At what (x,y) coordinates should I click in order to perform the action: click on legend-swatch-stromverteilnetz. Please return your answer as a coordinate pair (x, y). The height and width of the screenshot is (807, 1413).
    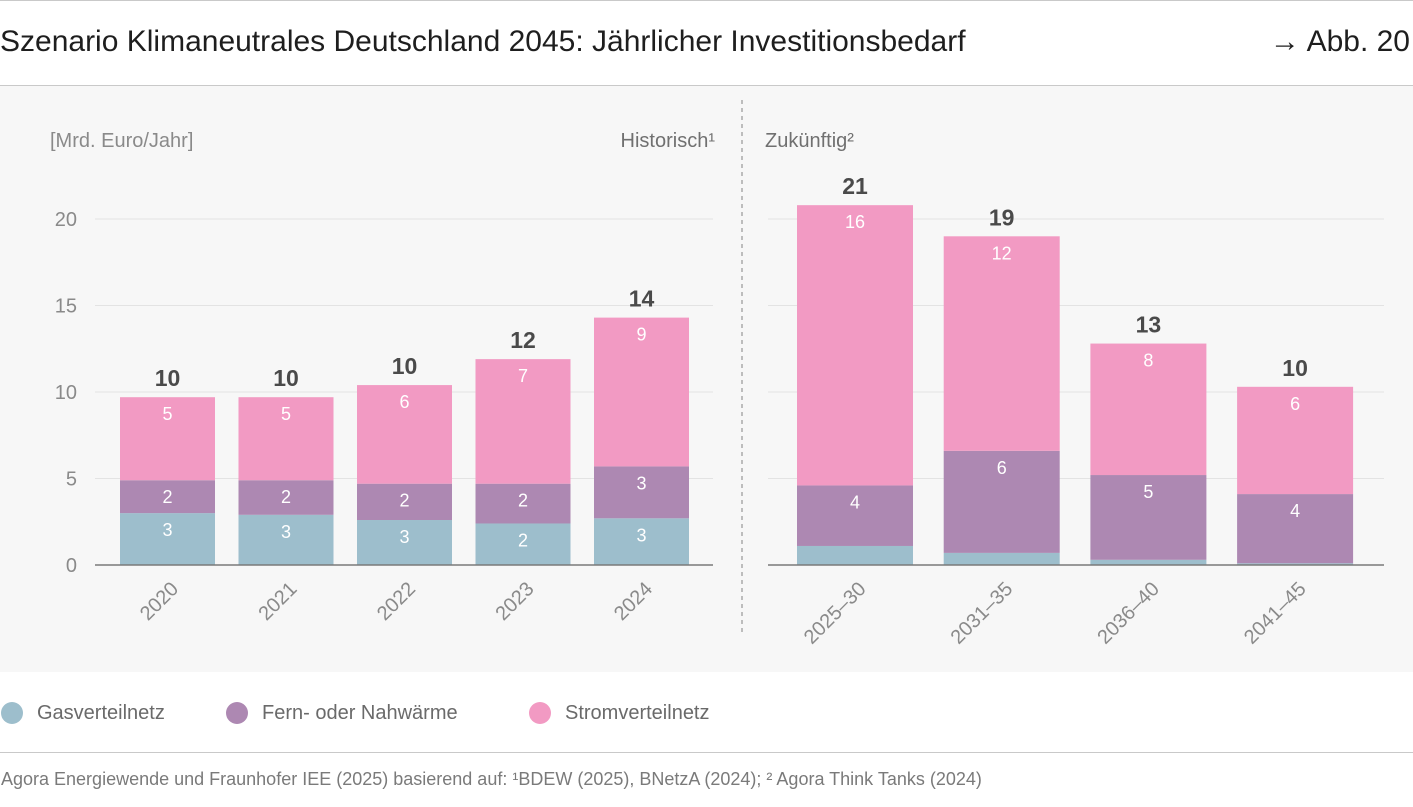
    Looking at the image, I should click on (540, 713).